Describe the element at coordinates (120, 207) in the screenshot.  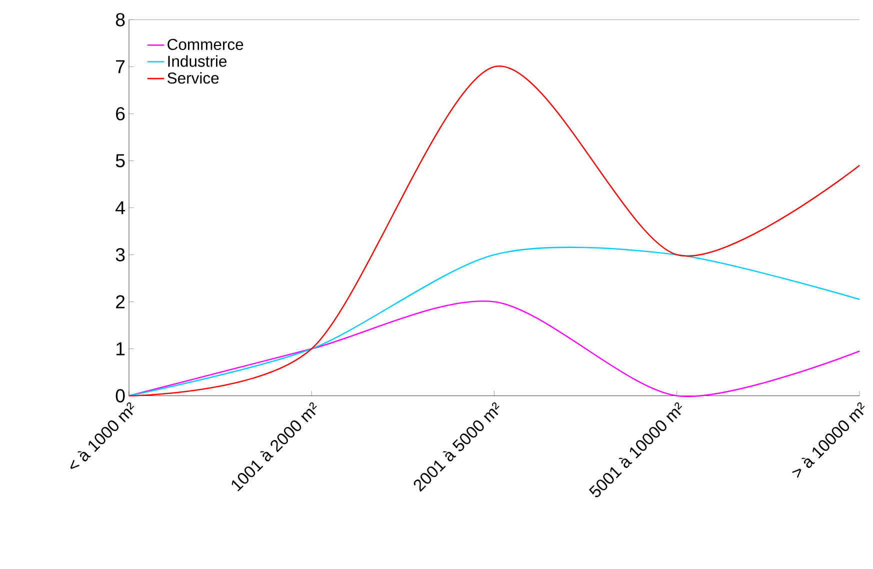
I see `y-tick-label: 4` at that location.